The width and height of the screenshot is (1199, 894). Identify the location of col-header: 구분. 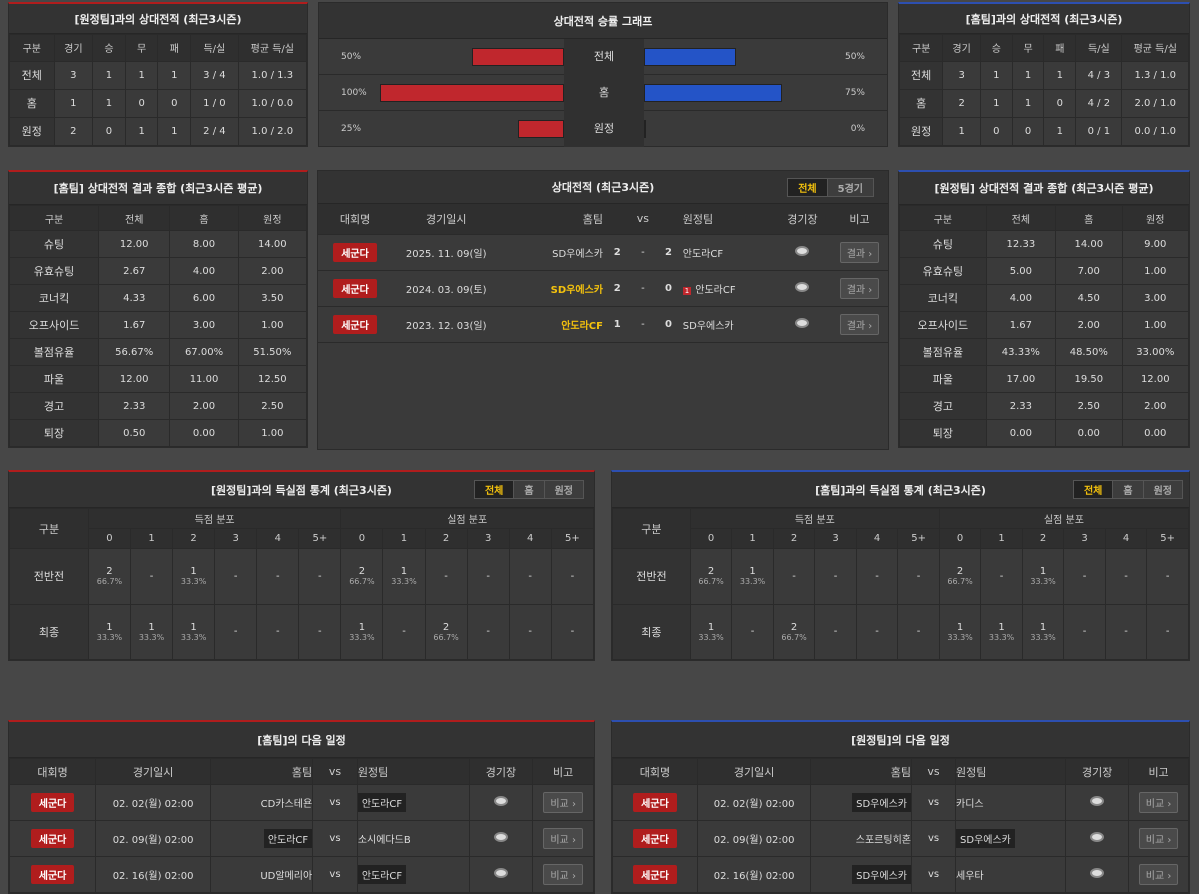
(49, 528).